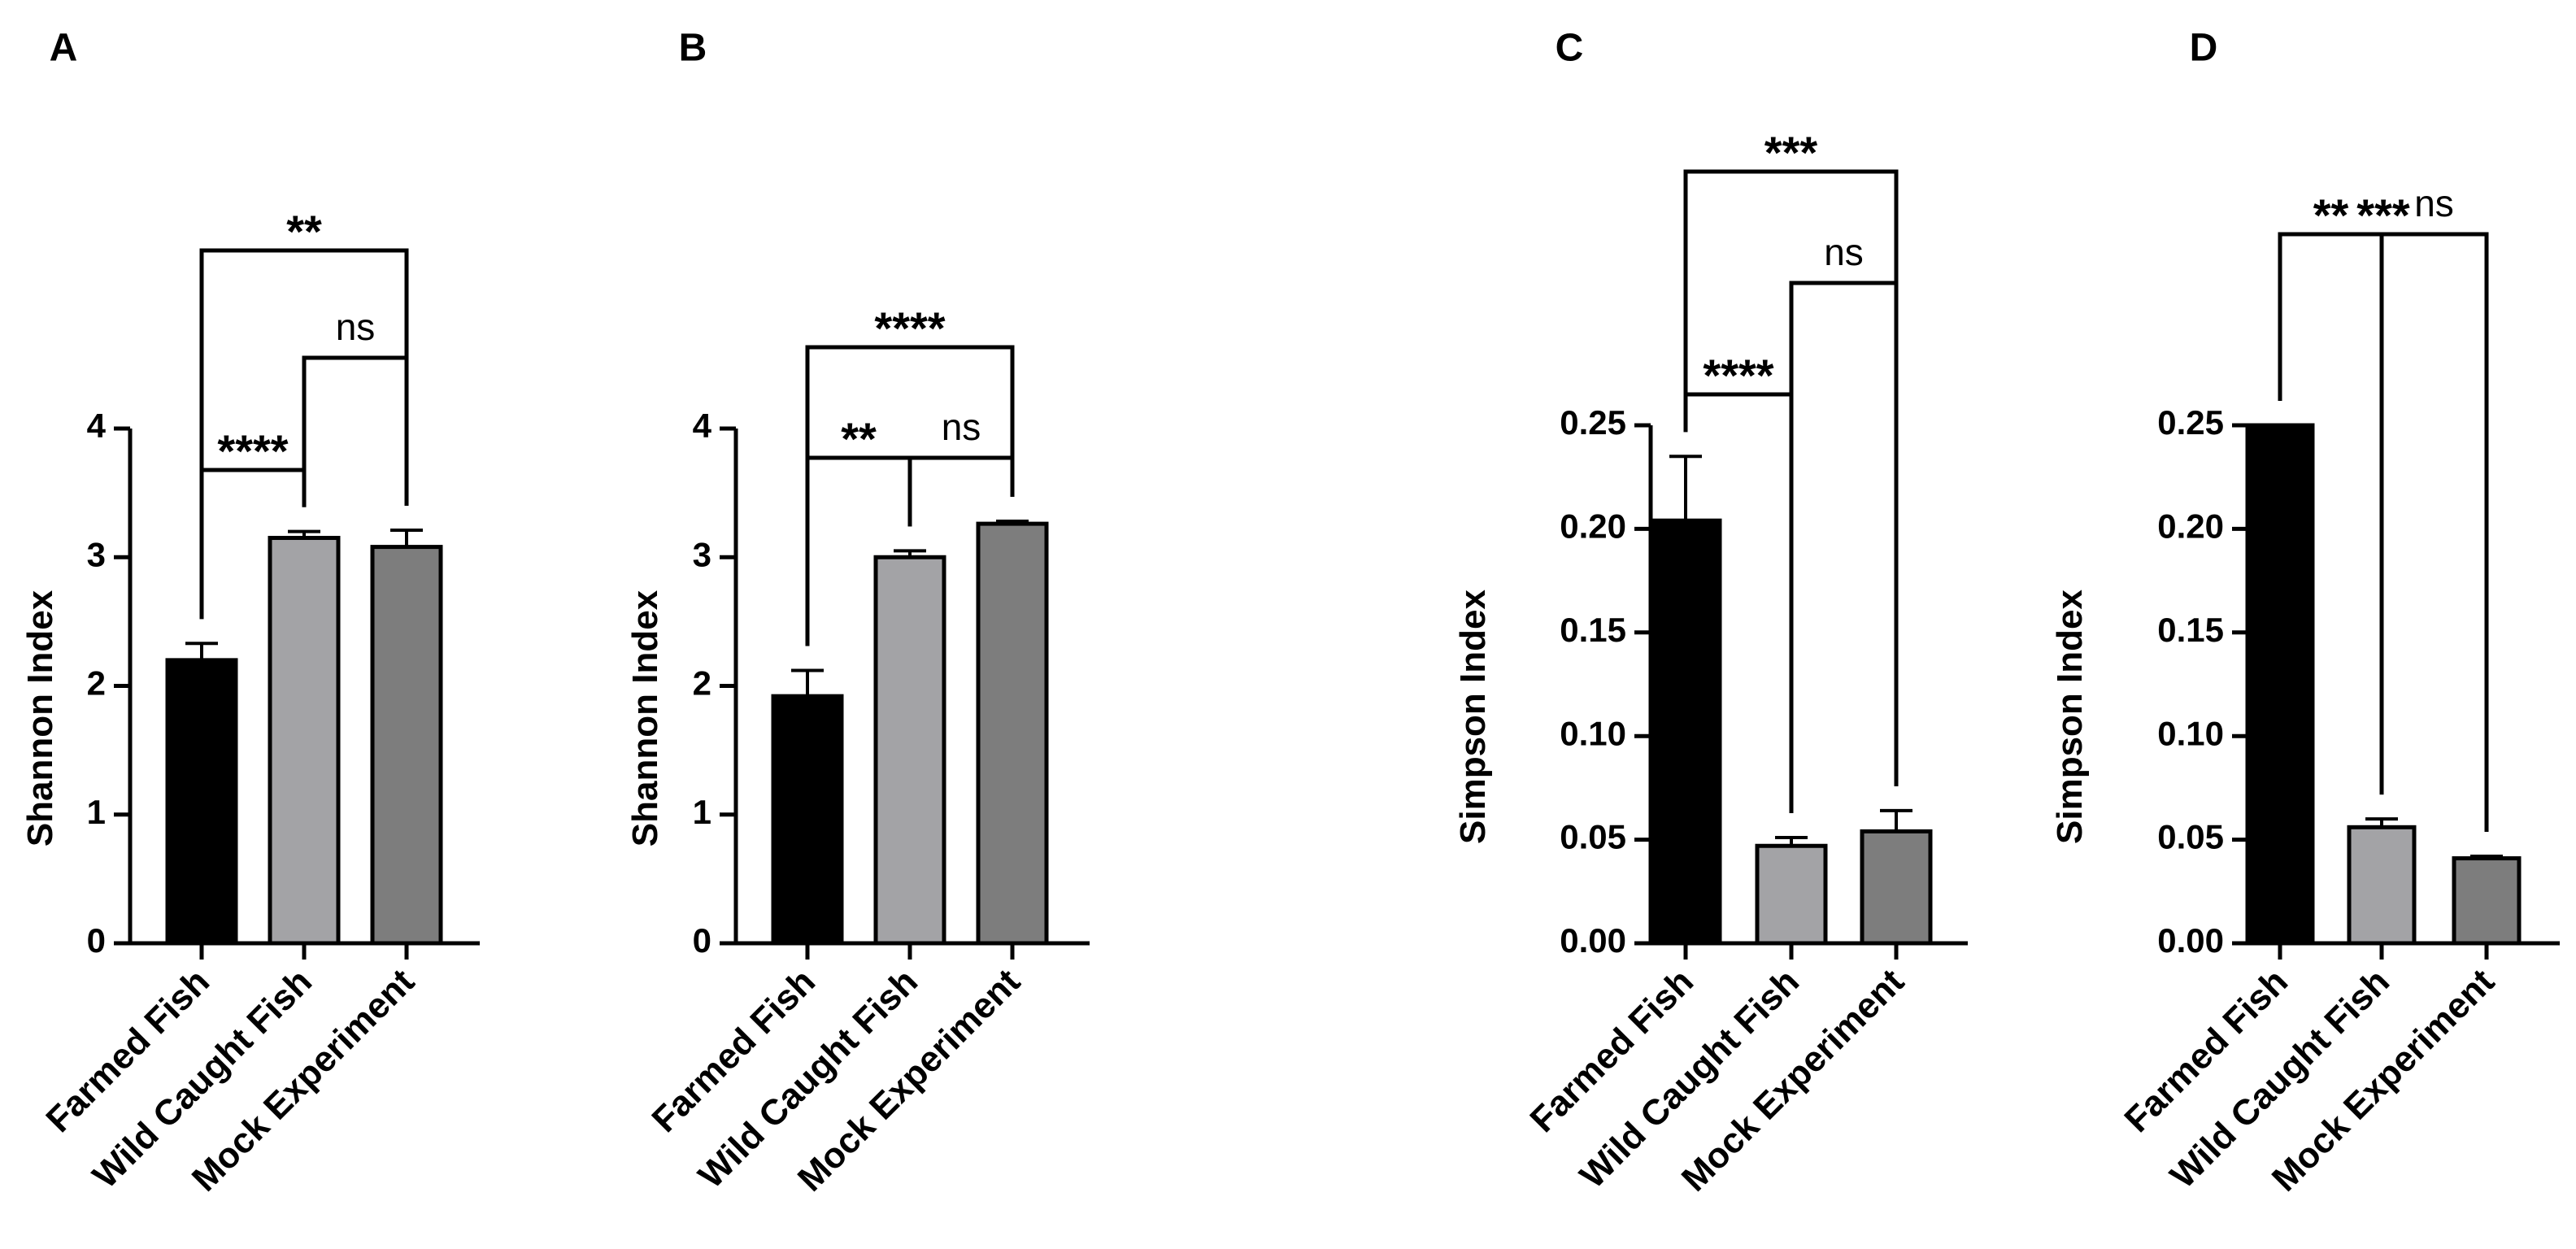 This screenshot has width=2576, height=1249. What do you see at coordinates (64, 48) in the screenshot?
I see `panel-label: A` at bounding box center [64, 48].